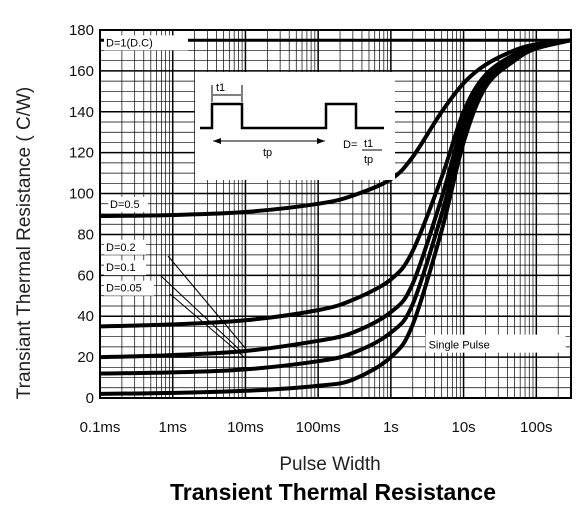  Describe the element at coordinates (318, 427) in the screenshot. I see `x-tick-label: 100ms` at that location.